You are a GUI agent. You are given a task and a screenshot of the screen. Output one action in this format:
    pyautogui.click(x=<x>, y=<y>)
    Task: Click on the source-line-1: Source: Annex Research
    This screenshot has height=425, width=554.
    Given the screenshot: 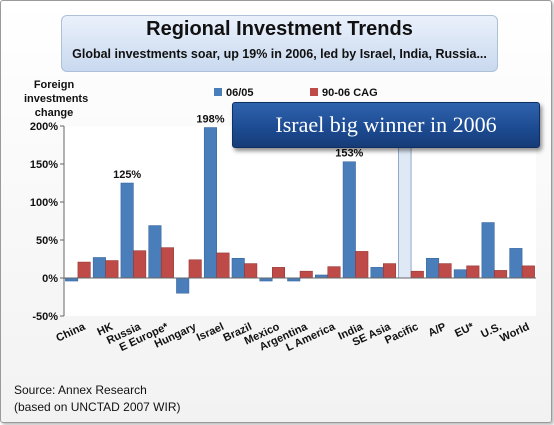 What is the action you would take?
    pyautogui.click(x=80, y=390)
    